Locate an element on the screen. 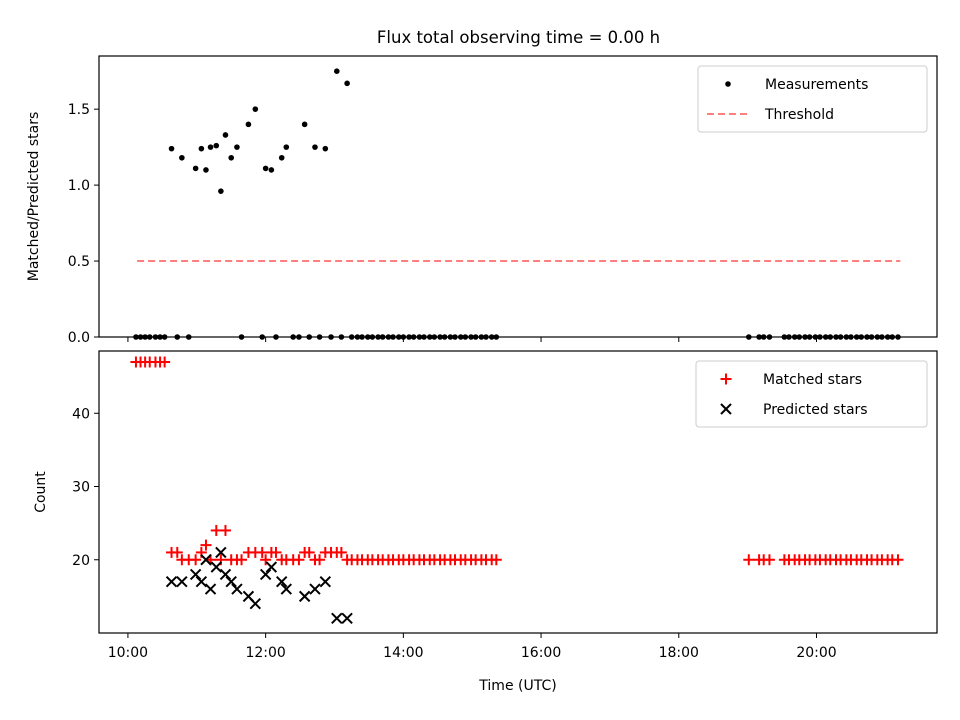 Image resolution: width=960 pixels, height=720 pixels. x-axis-label: Time (UTC) is located at coordinates (517, 686).